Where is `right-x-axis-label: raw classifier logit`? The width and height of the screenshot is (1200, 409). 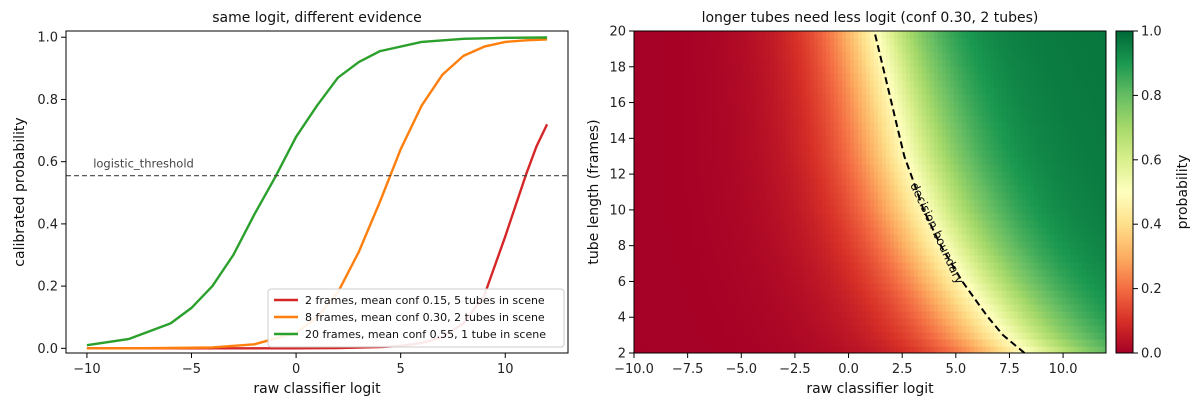
right-x-axis-label: raw classifier logit is located at coordinates (870, 389).